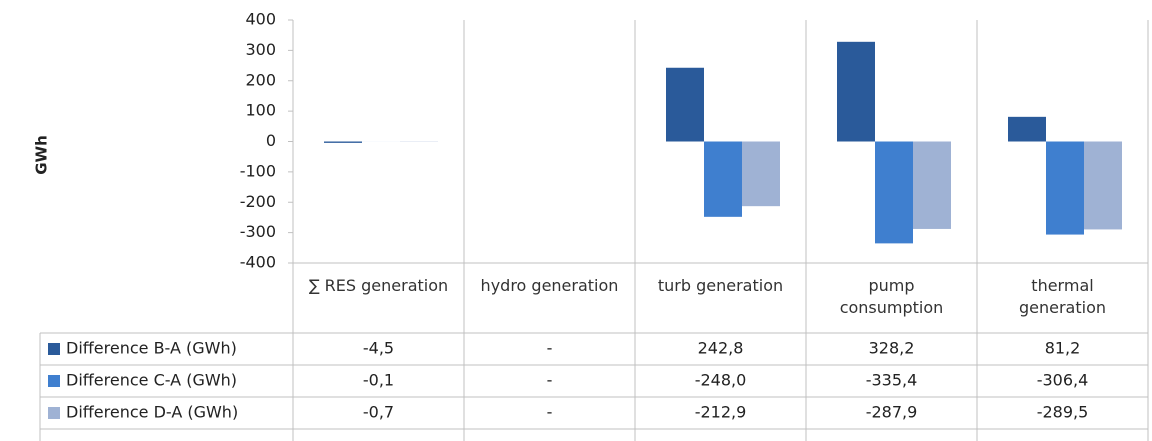  Describe the element at coordinates (721, 412) in the screenshot. I see `data-label: -212,9` at that location.